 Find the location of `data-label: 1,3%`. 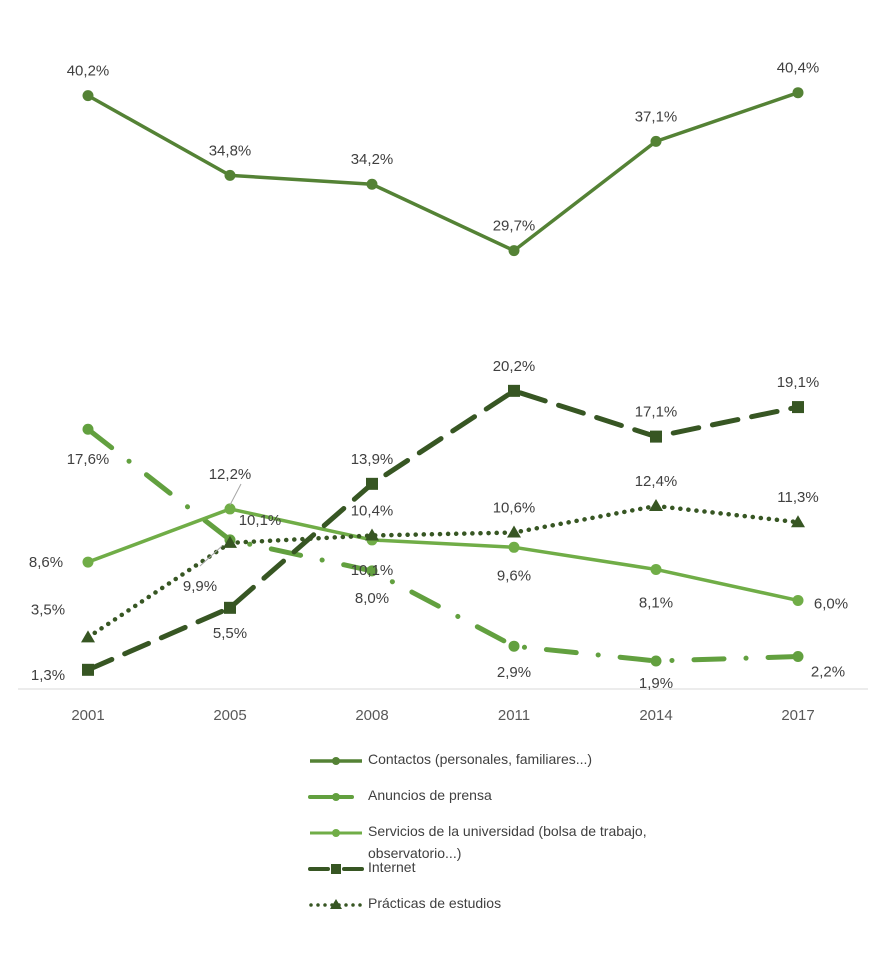

data-label: 1,3% is located at coordinates (48, 675).